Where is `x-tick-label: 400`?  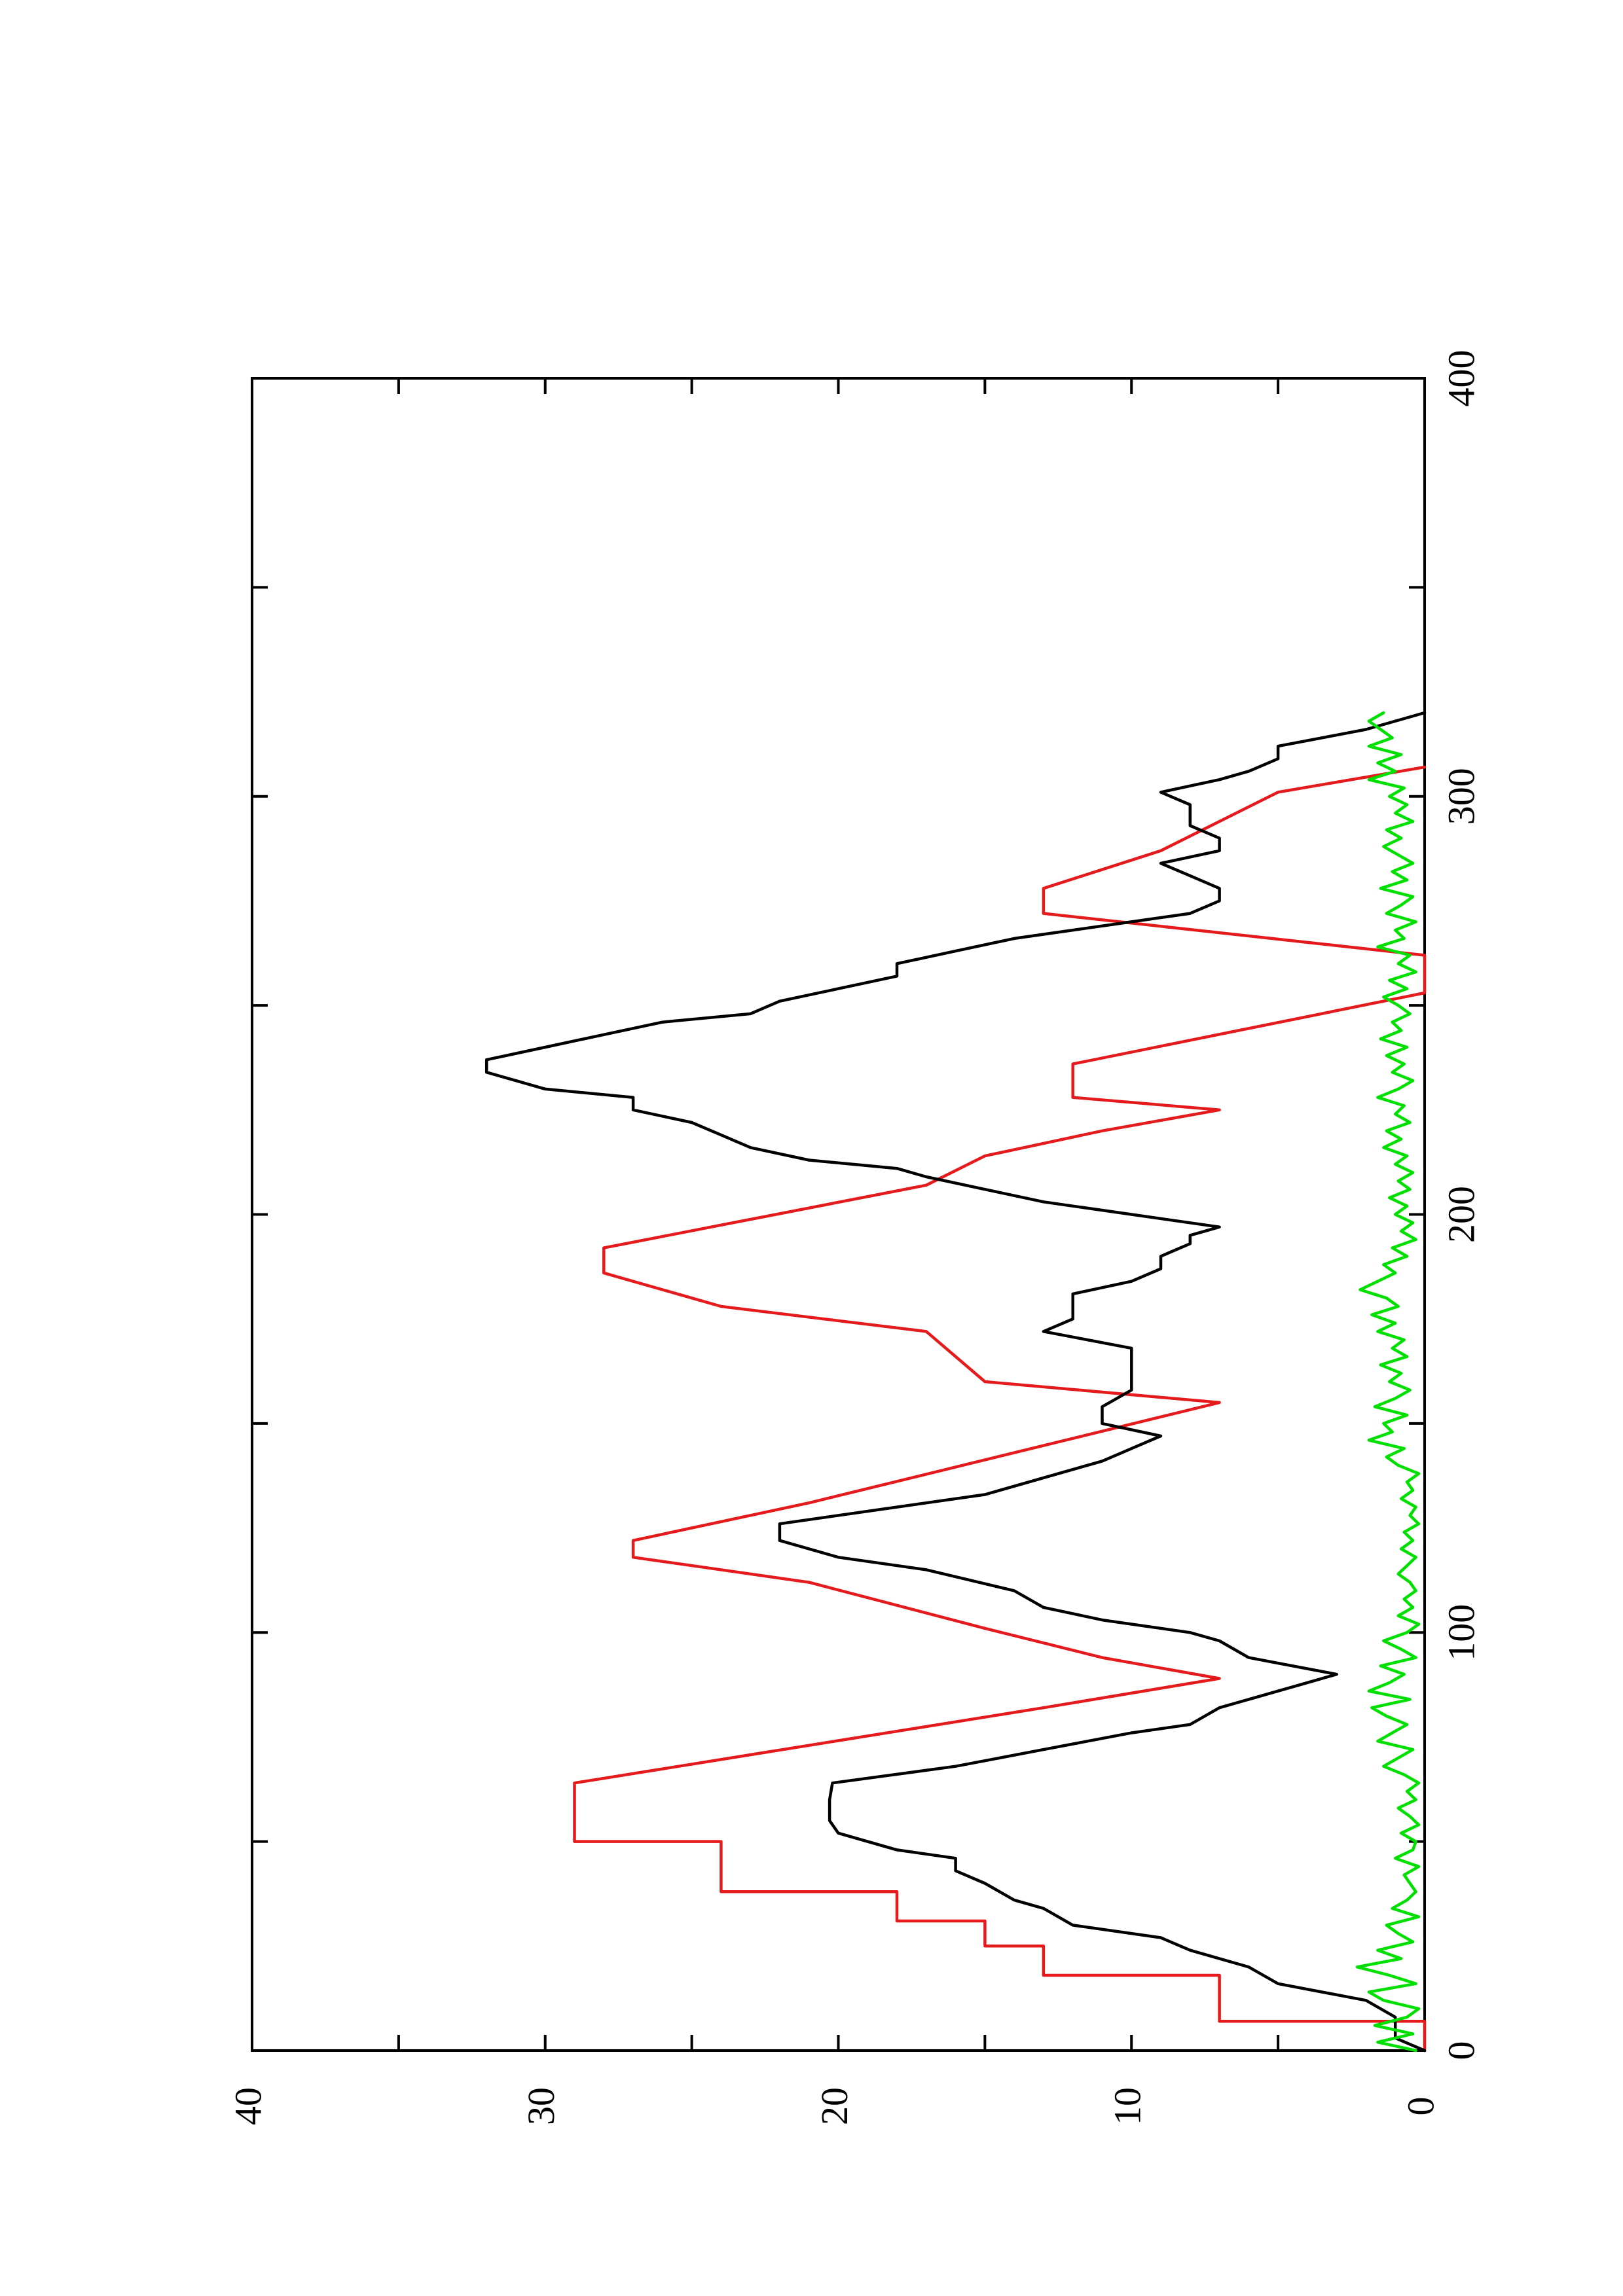 x-tick-label: 400 is located at coordinates (1461, 378).